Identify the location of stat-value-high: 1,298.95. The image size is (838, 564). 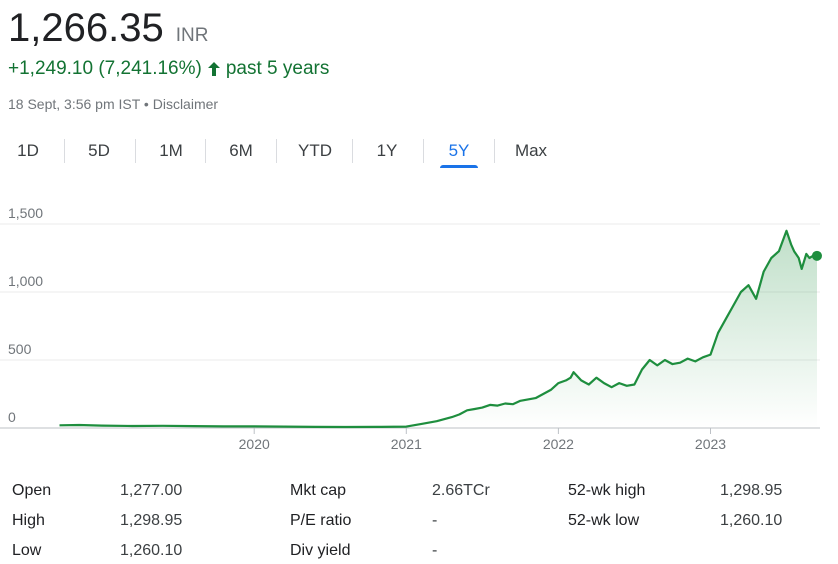
(151, 520).